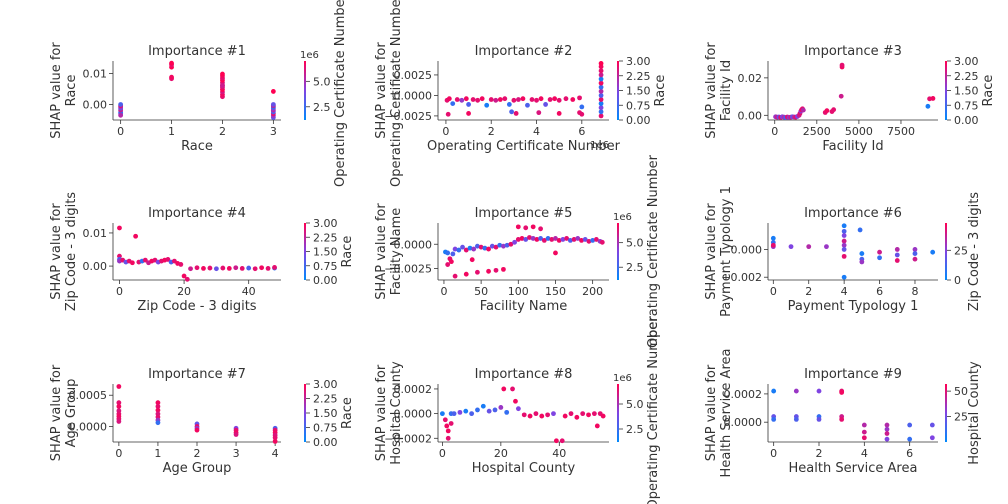 Image resolution: width=1008 pixels, height=504 pixels. Describe the element at coordinates (635, 429) in the screenshot. I see `colorbar-tick-label: 2.5` at that location.